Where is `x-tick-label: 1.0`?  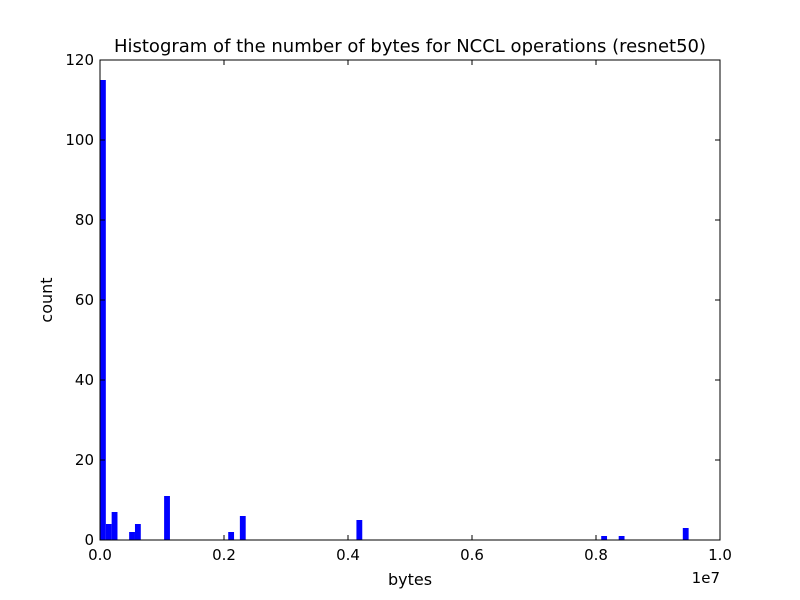 x-tick-label: 1.0 is located at coordinates (720, 555).